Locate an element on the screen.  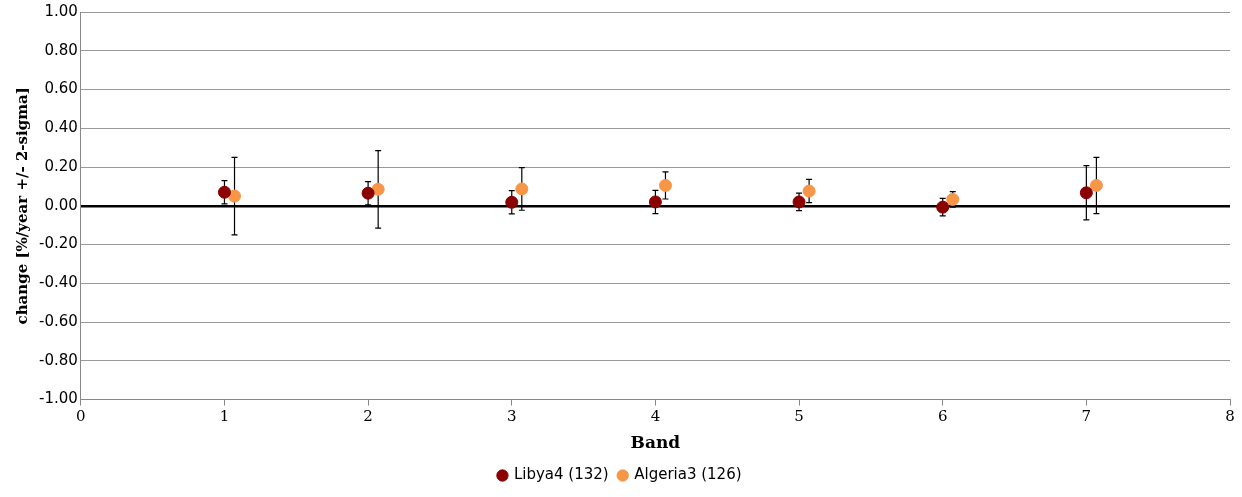
x-tick-label: 5 is located at coordinates (799, 416).